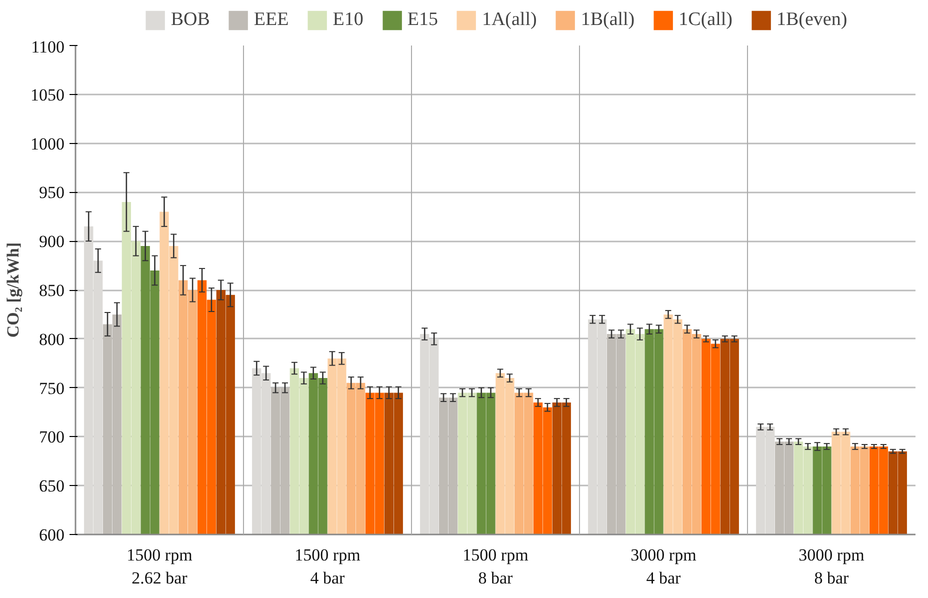 This screenshot has width=928, height=598. What do you see at coordinates (271, 20) in the screenshot?
I see `legend-label: EEE` at bounding box center [271, 20].